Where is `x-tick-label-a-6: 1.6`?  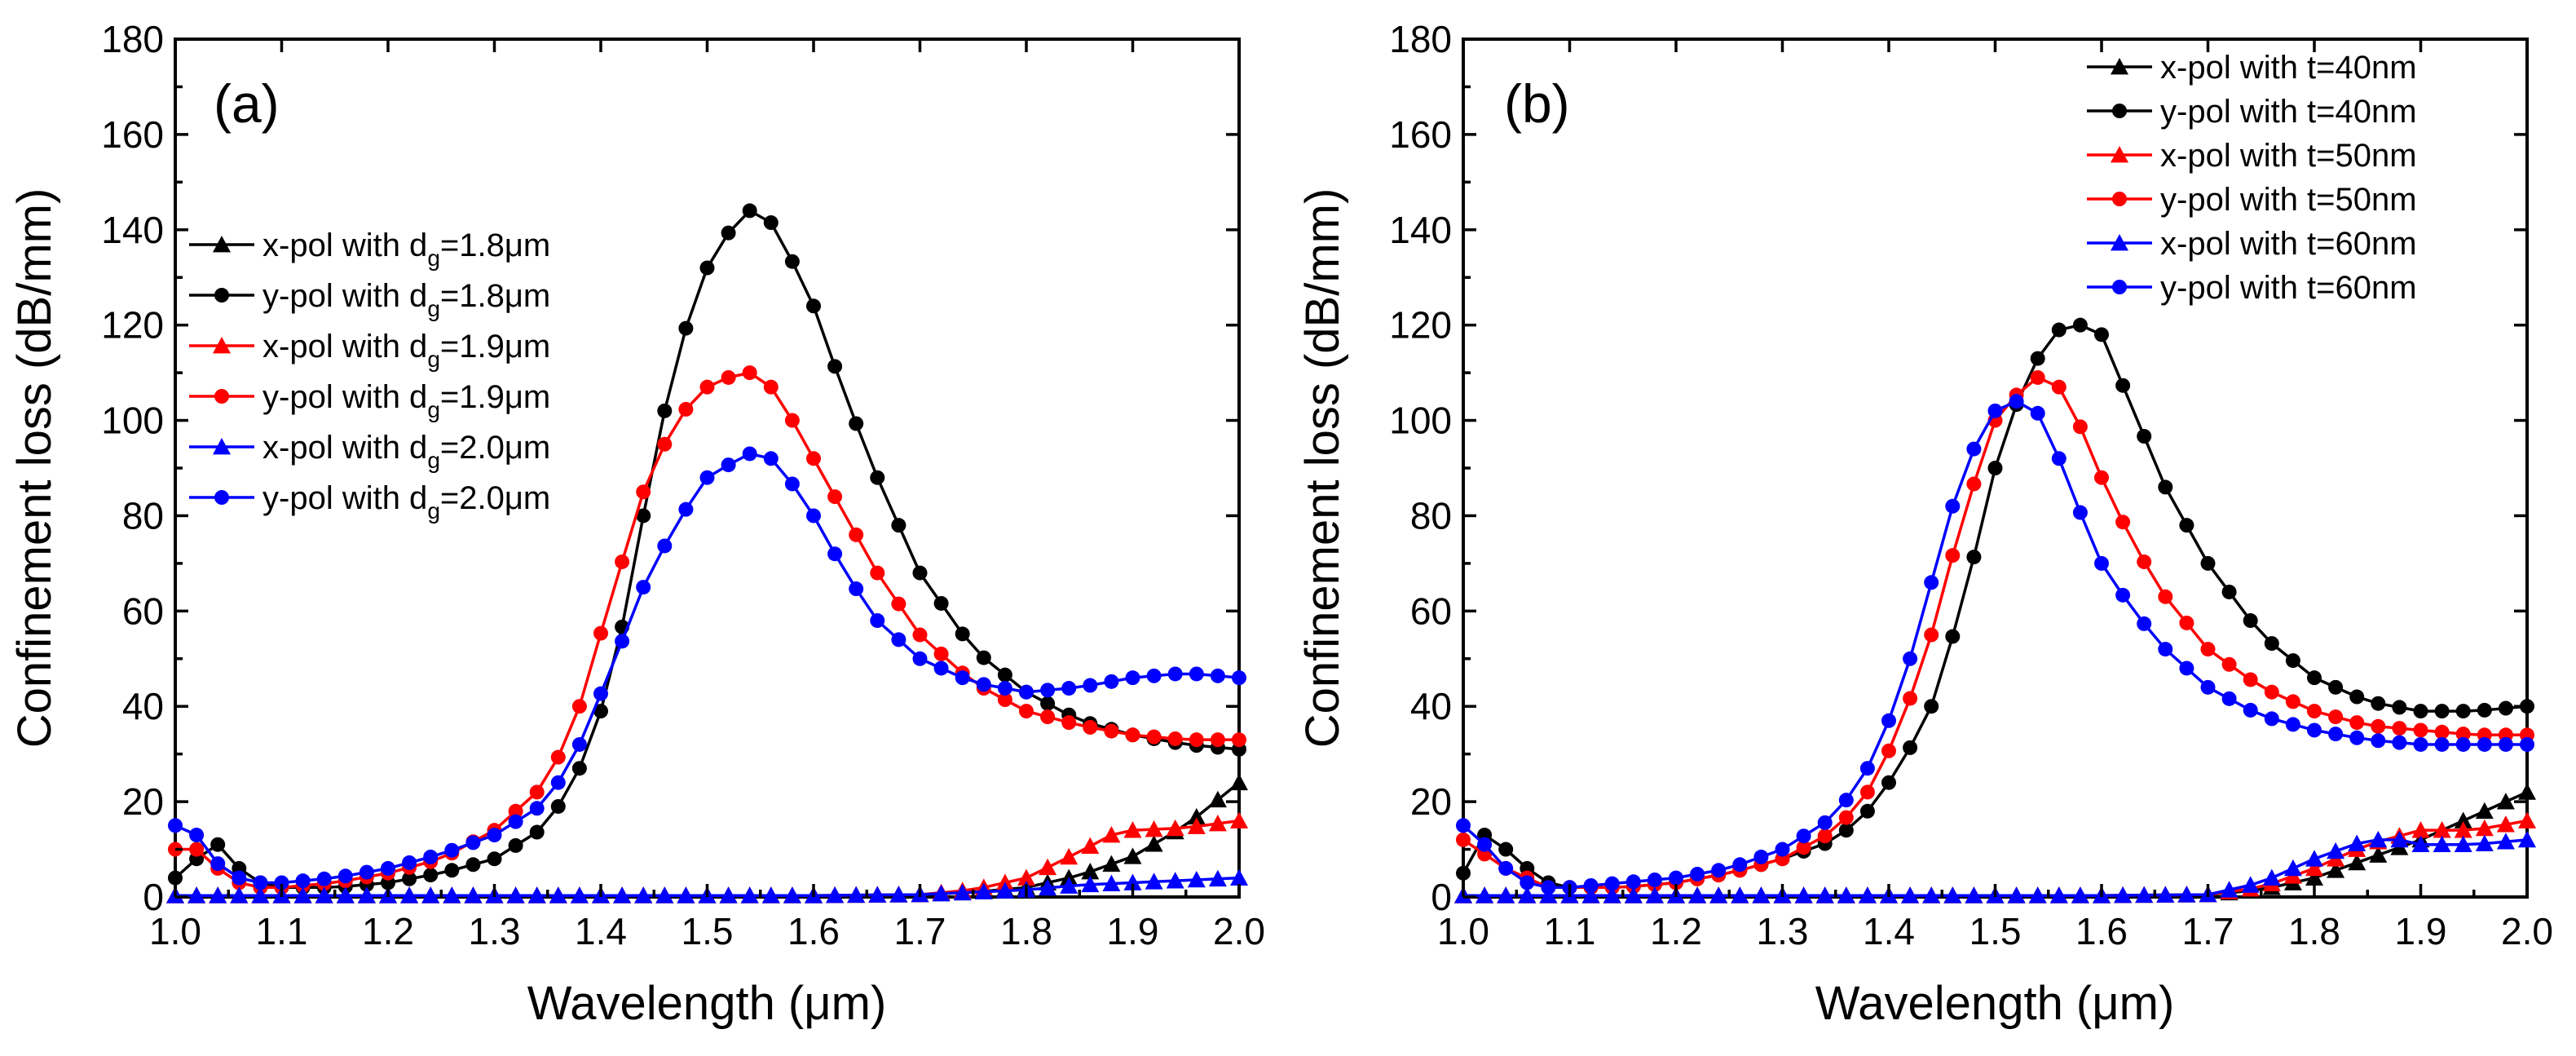 x-tick-label-a-6: 1.6 is located at coordinates (813, 931).